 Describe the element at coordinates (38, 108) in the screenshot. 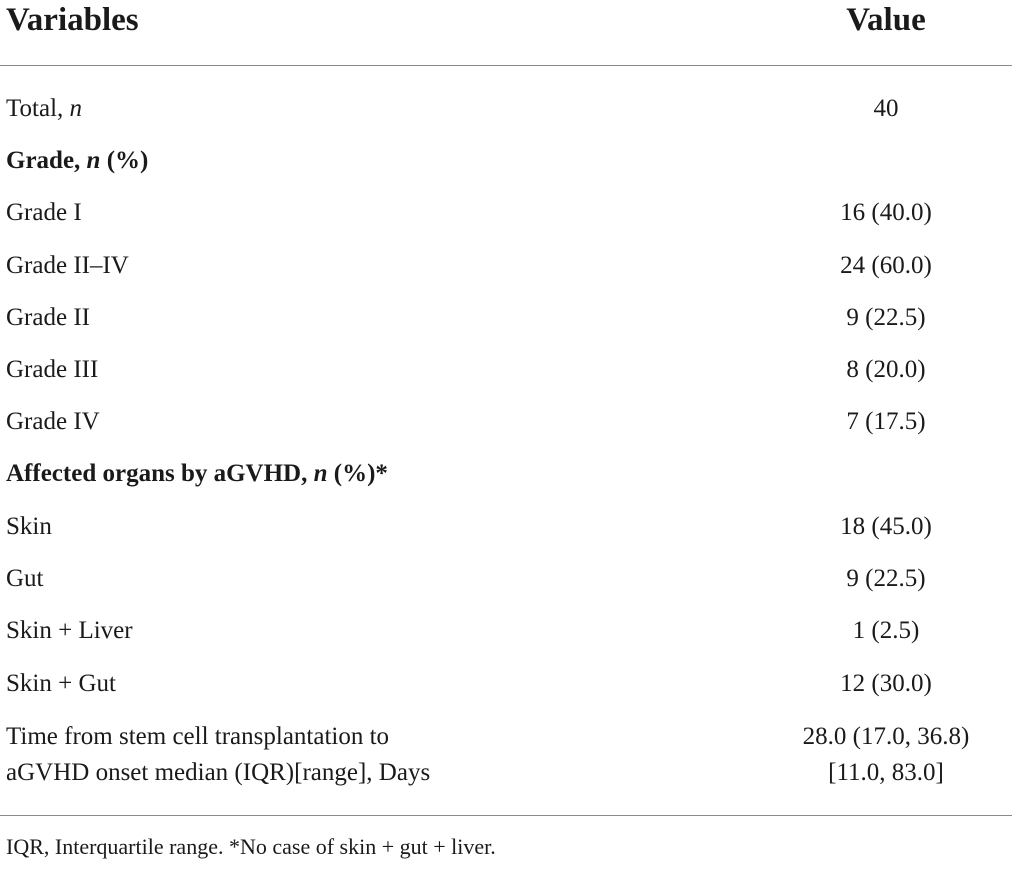

I see `label-text: Total,` at that location.